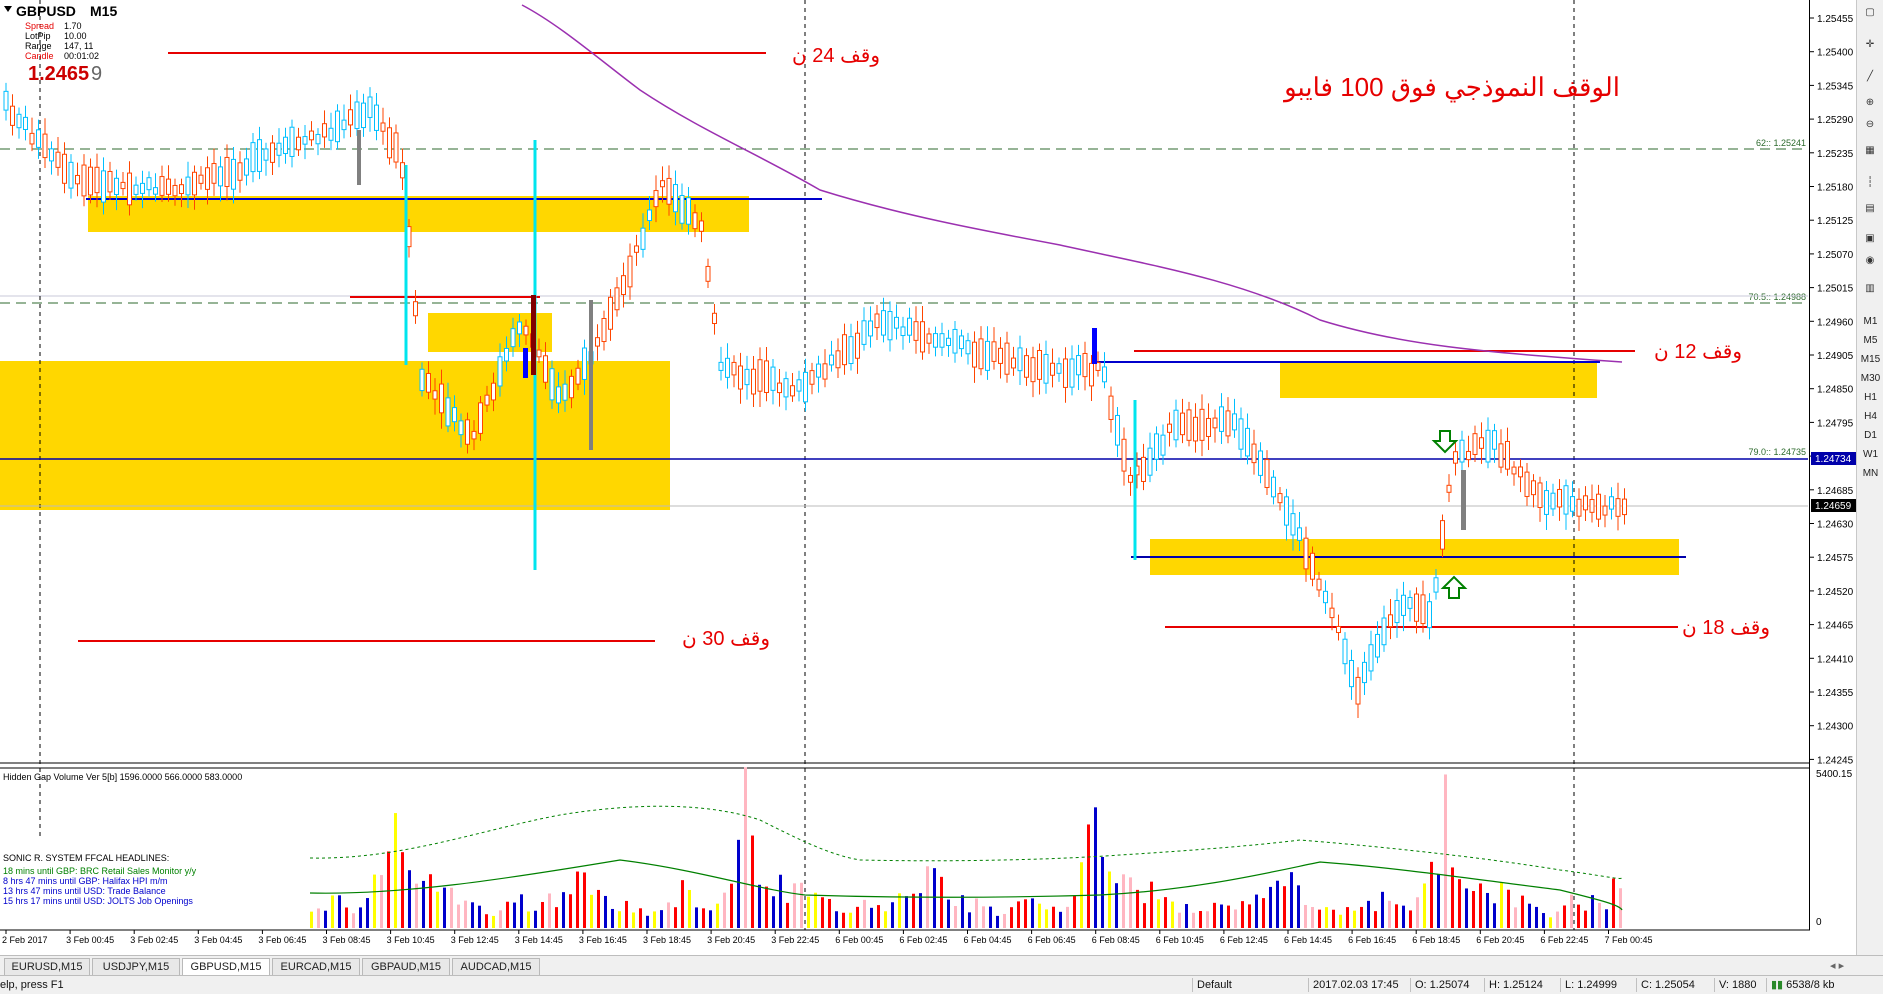  What do you see at coordinates (1837, 966) in the screenshot?
I see `tabs-scroll-arrows: ◂ ▸` at bounding box center [1837, 966].